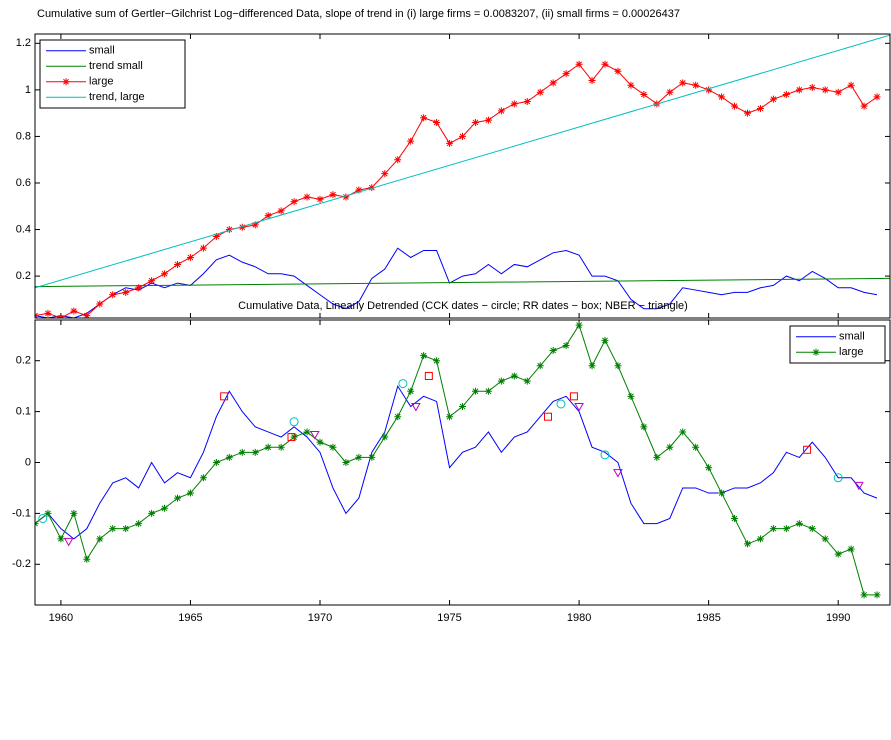 The width and height of the screenshot is (891, 740). What do you see at coordinates (116, 66) in the screenshot?
I see `legend-label: trend small` at bounding box center [116, 66].